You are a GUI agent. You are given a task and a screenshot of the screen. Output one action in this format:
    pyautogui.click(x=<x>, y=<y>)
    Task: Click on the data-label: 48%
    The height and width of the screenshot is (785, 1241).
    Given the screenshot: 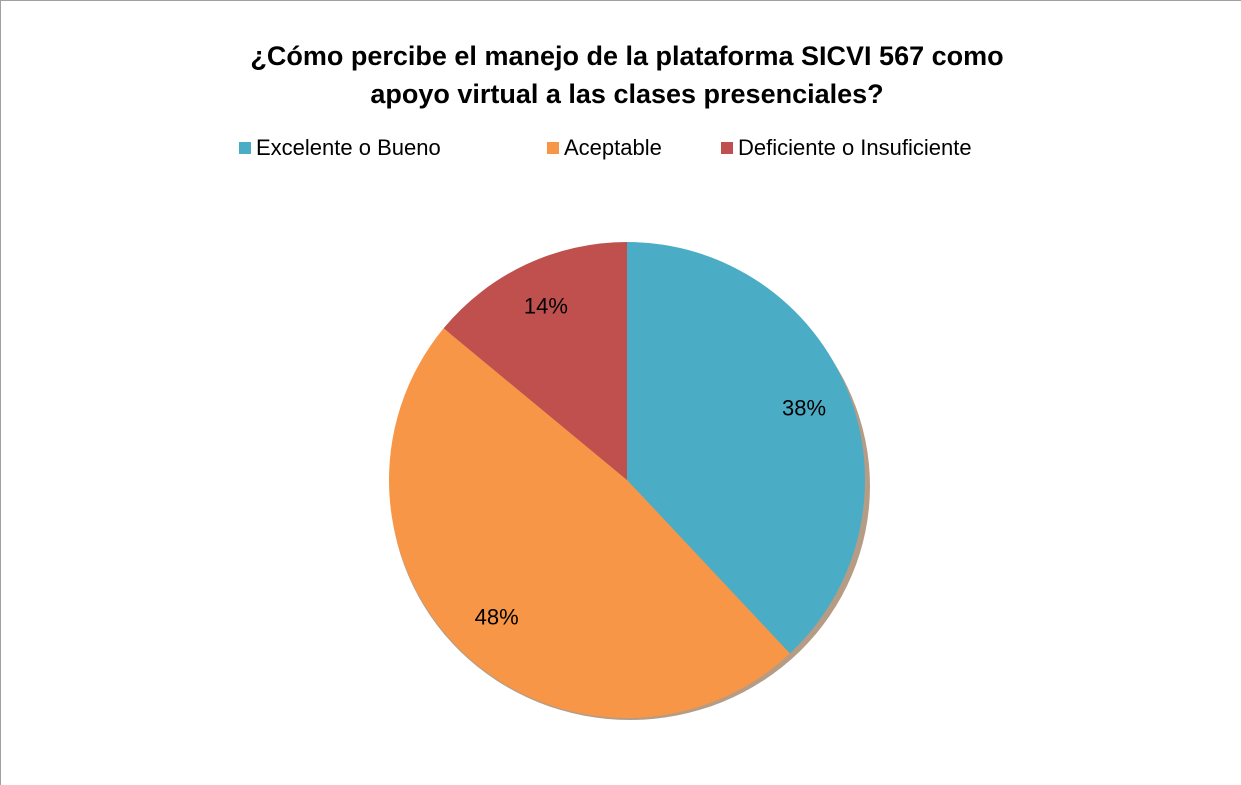 What is the action you would take?
    pyautogui.click(x=497, y=617)
    